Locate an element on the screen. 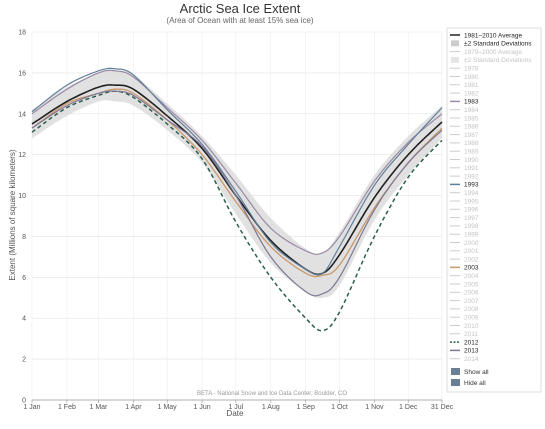  legend-label: 1987 is located at coordinates (471, 135).